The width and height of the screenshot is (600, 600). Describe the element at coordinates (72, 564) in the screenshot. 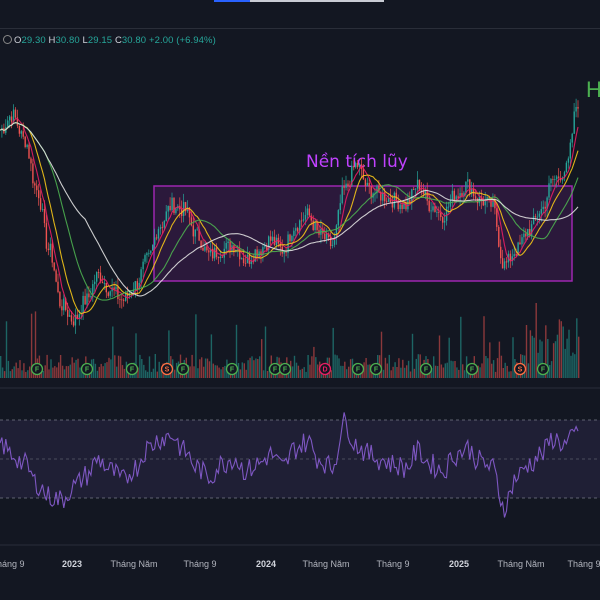

I see `time-axis-label: 2023` at that location.